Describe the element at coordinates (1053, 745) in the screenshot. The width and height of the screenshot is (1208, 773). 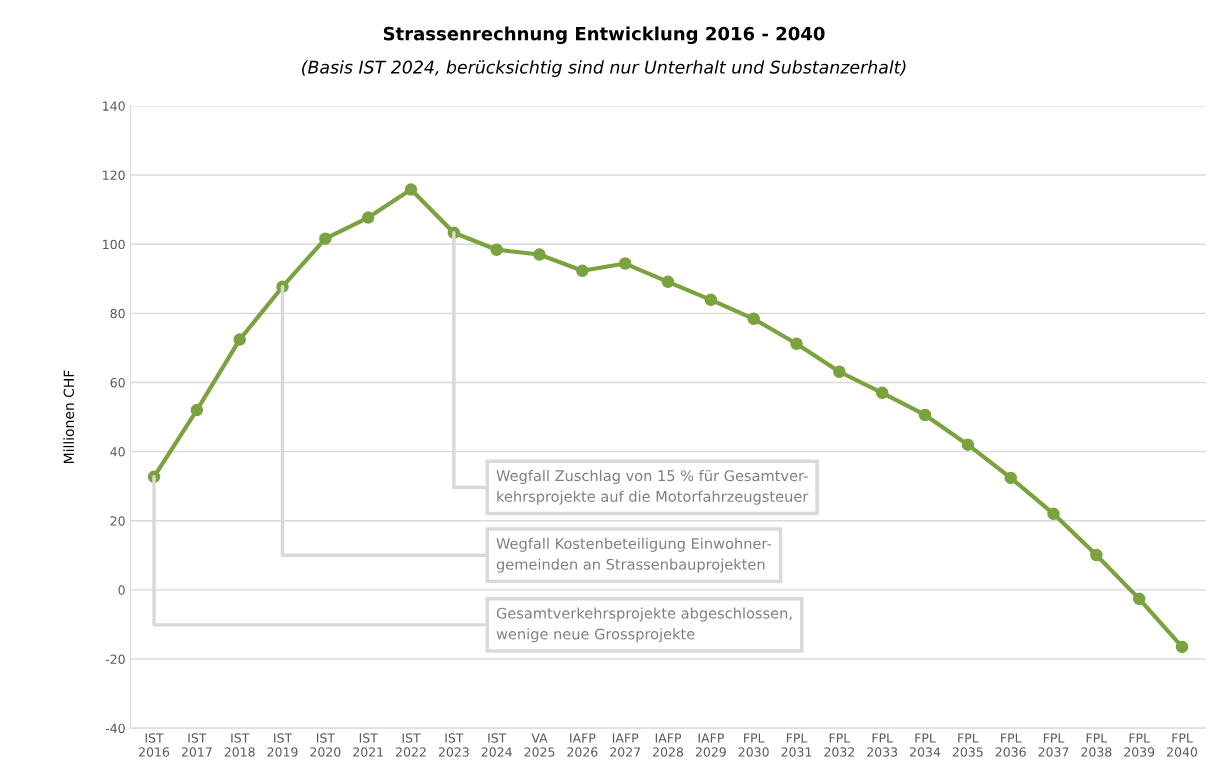
I see `x-tick-label: FPL 2037` at that location.